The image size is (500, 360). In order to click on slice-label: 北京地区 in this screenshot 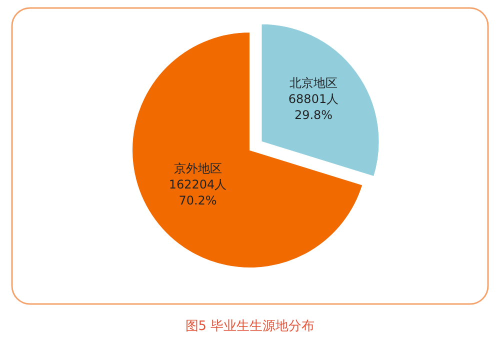, I will do `click(314, 83)`.